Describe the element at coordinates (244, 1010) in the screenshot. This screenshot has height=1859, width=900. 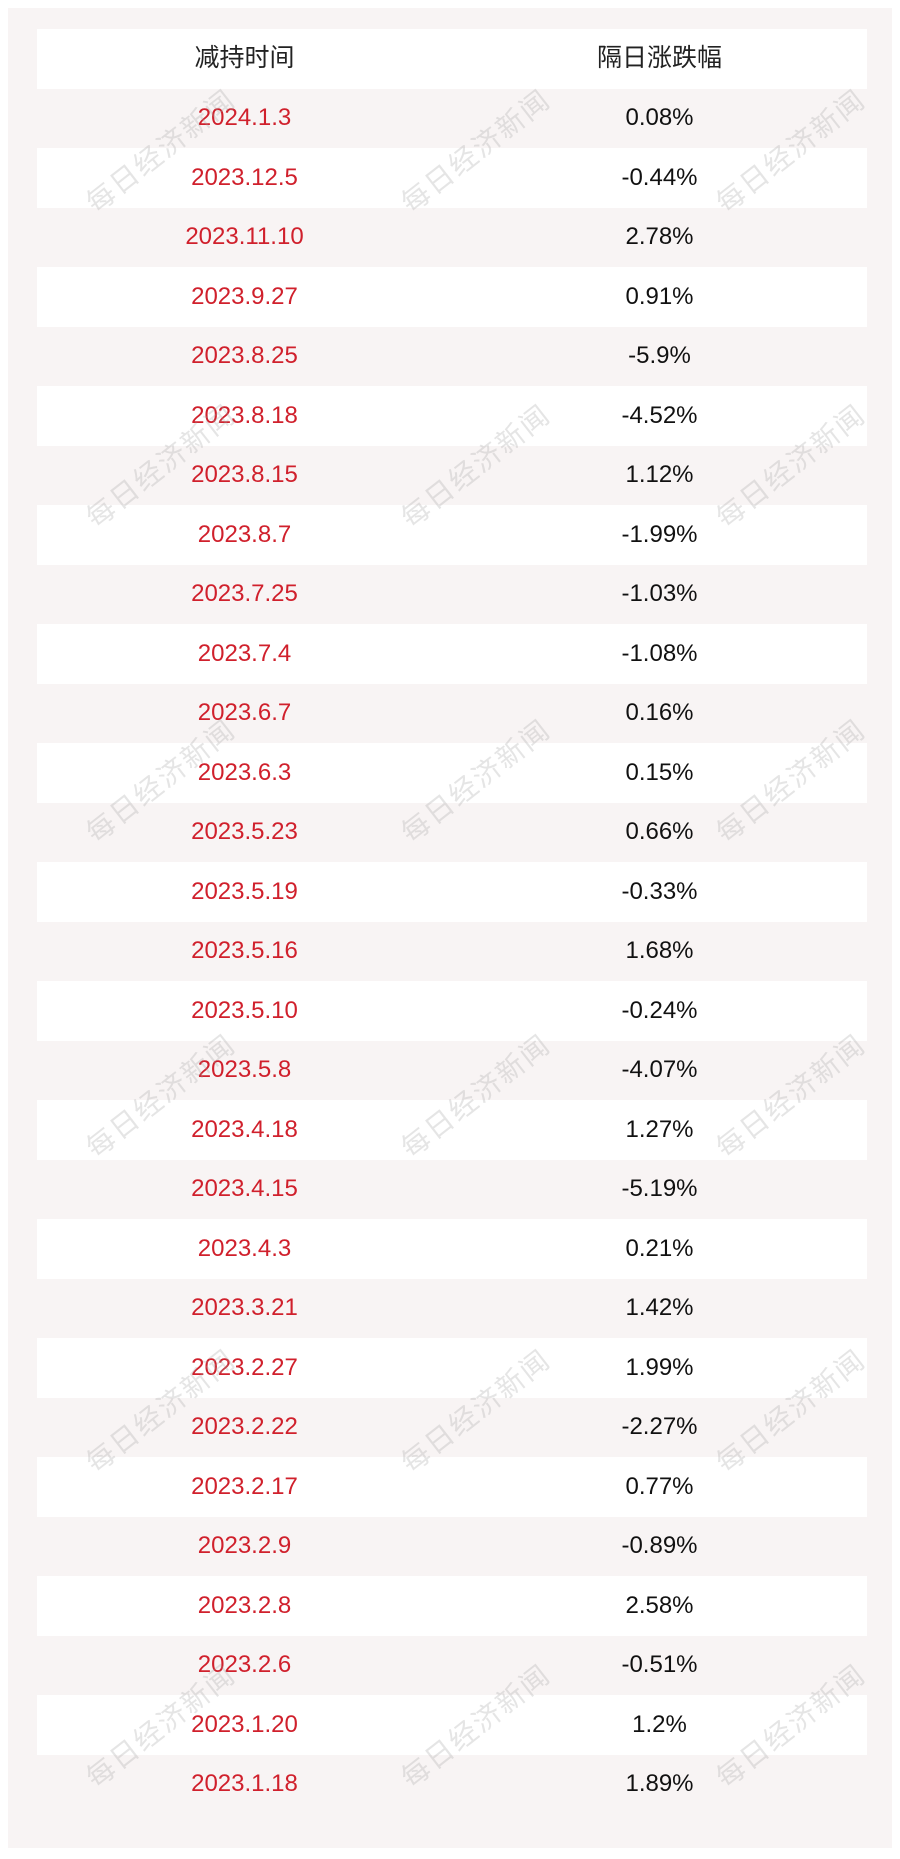
I see `date-cell: 2023.5.10` at that location.